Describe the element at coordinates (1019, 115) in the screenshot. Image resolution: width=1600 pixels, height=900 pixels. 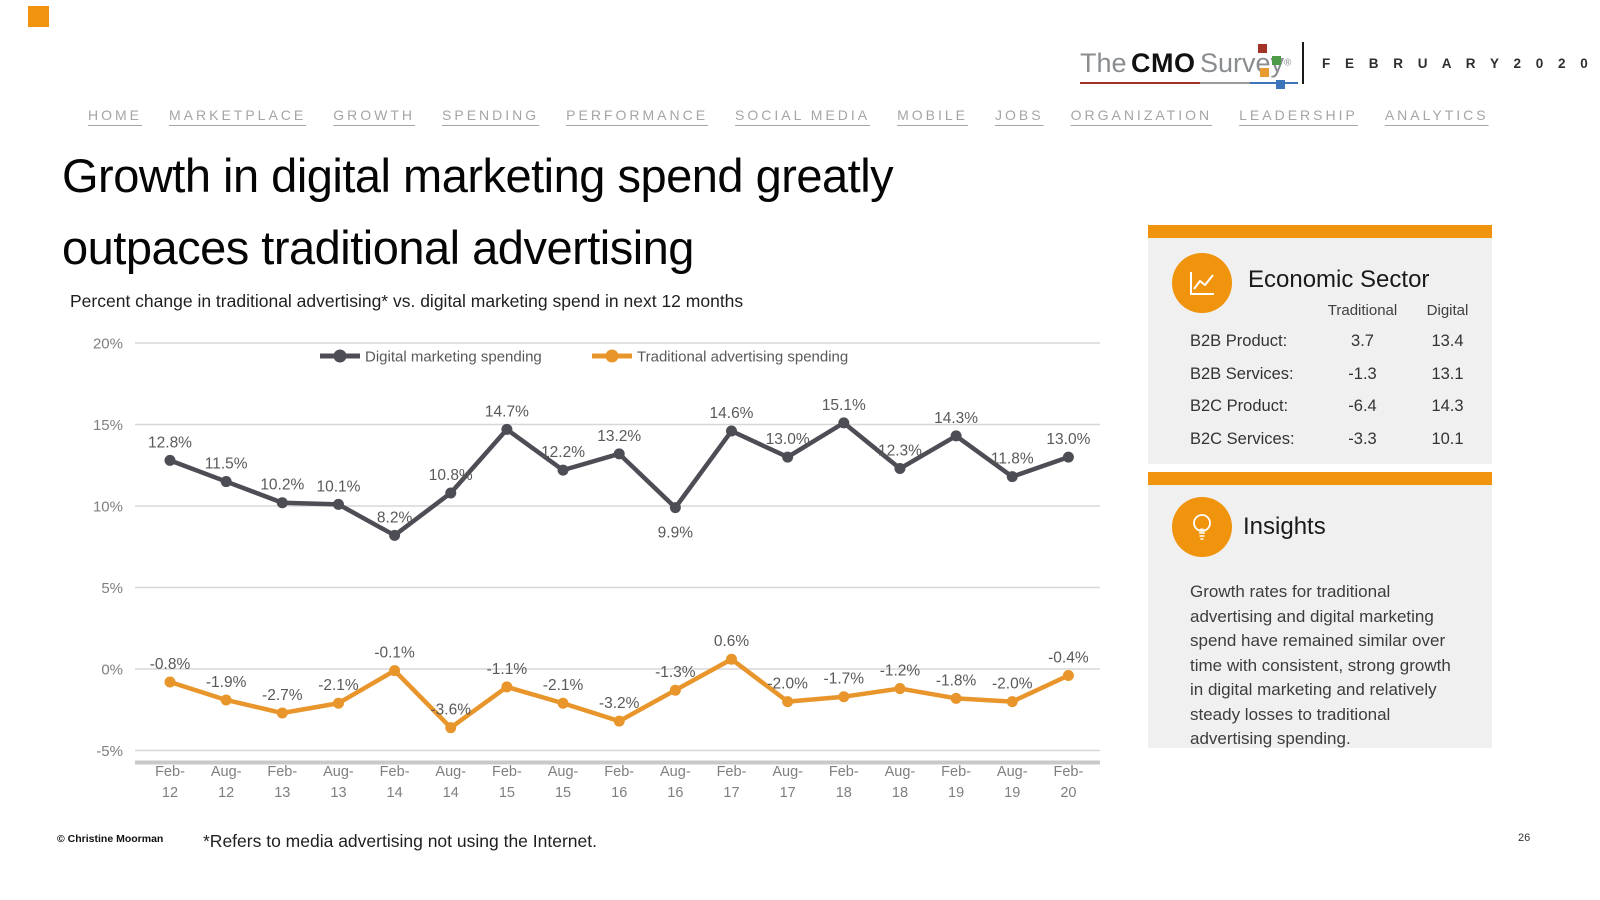
I see `nav-link-jobs: JOBS` at that location.